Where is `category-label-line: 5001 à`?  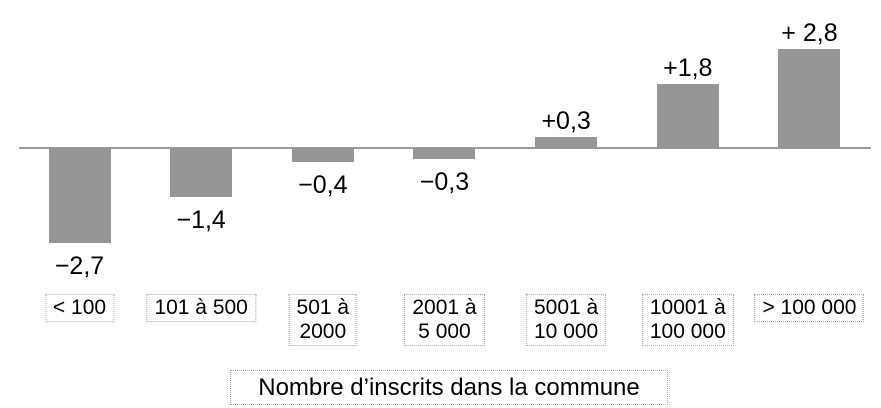
category-label-line: 5001 à is located at coordinates (566, 307).